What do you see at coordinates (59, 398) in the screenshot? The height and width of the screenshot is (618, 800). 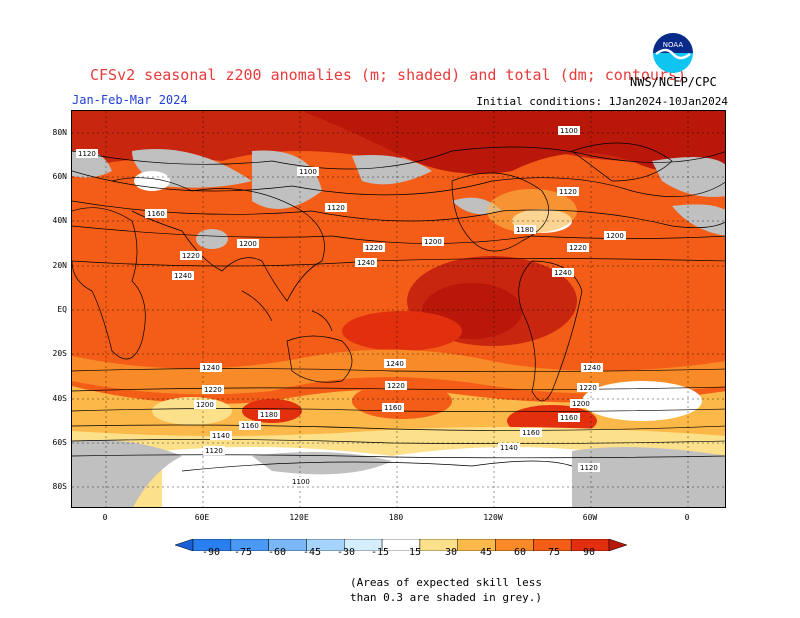 I see `lat-label-40s: 40S` at bounding box center [59, 398].